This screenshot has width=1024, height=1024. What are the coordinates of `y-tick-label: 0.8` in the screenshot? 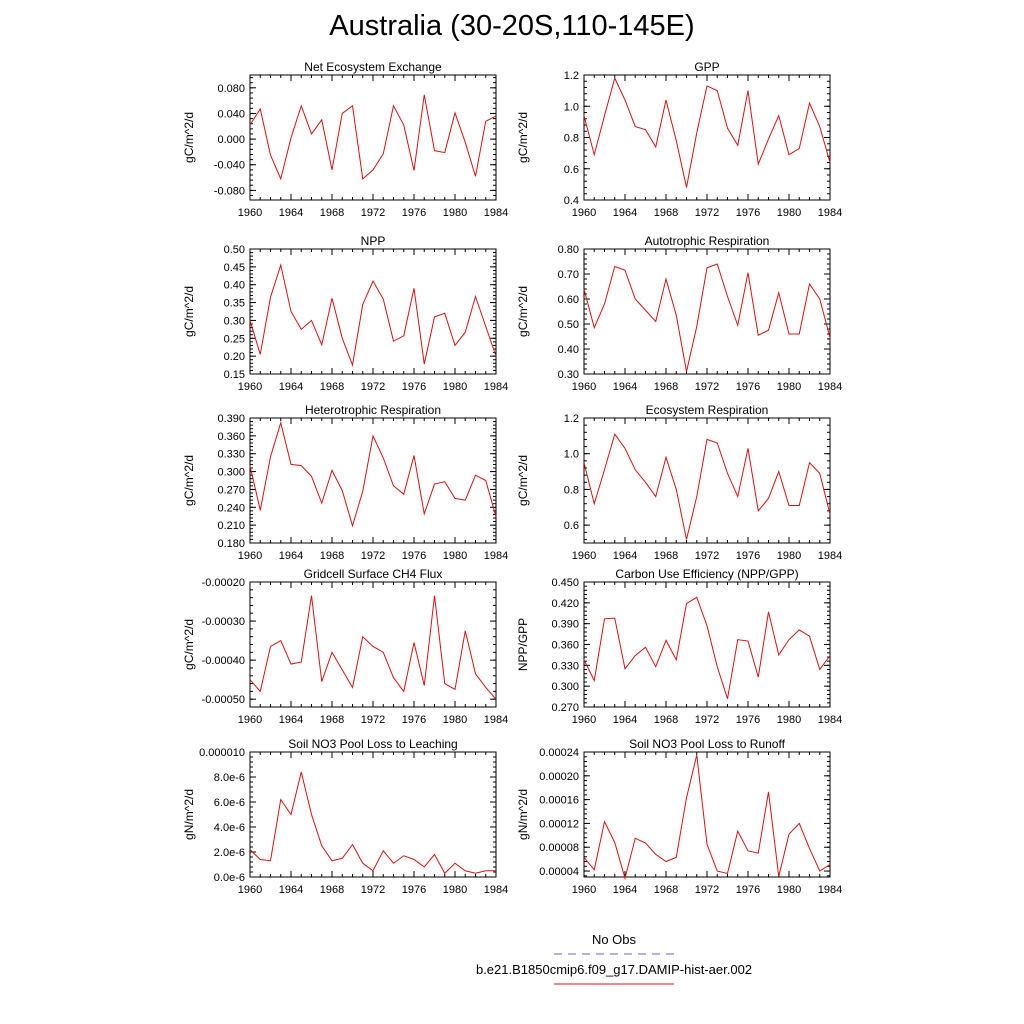 It's located at (571, 490).